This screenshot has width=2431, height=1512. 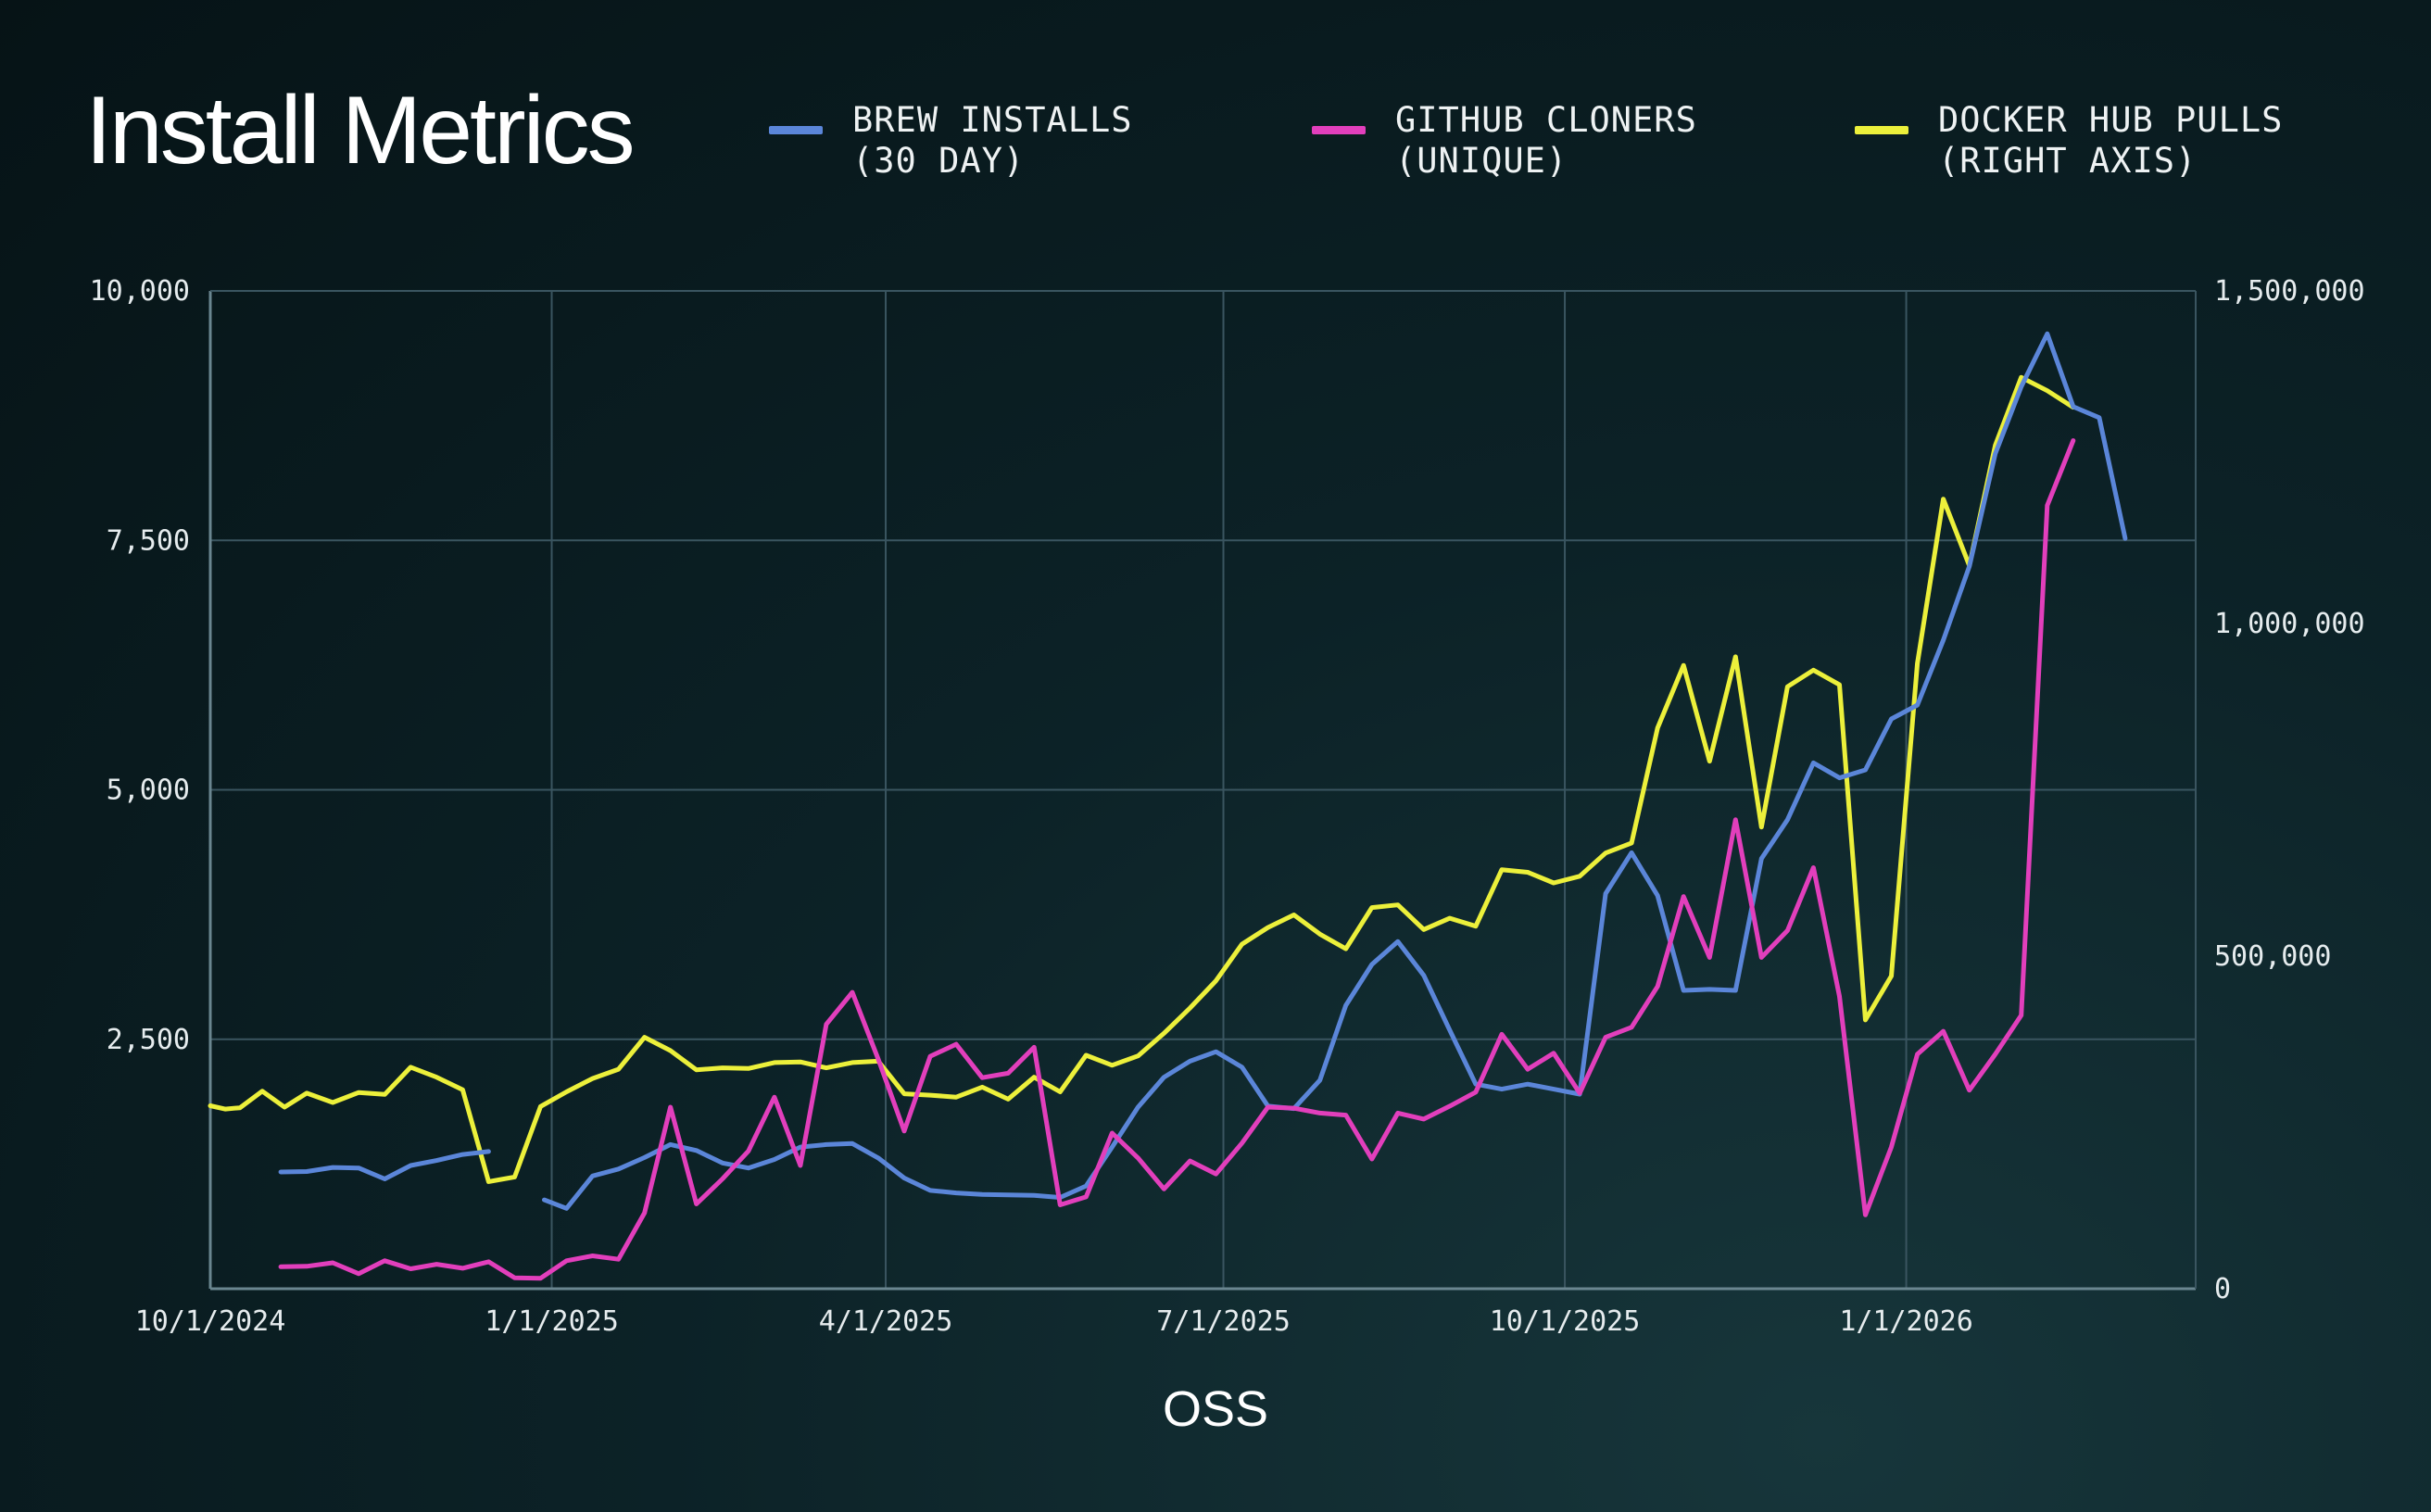 I want to click on y-right-tick-label: 1,000,000, so click(x=2289, y=624).